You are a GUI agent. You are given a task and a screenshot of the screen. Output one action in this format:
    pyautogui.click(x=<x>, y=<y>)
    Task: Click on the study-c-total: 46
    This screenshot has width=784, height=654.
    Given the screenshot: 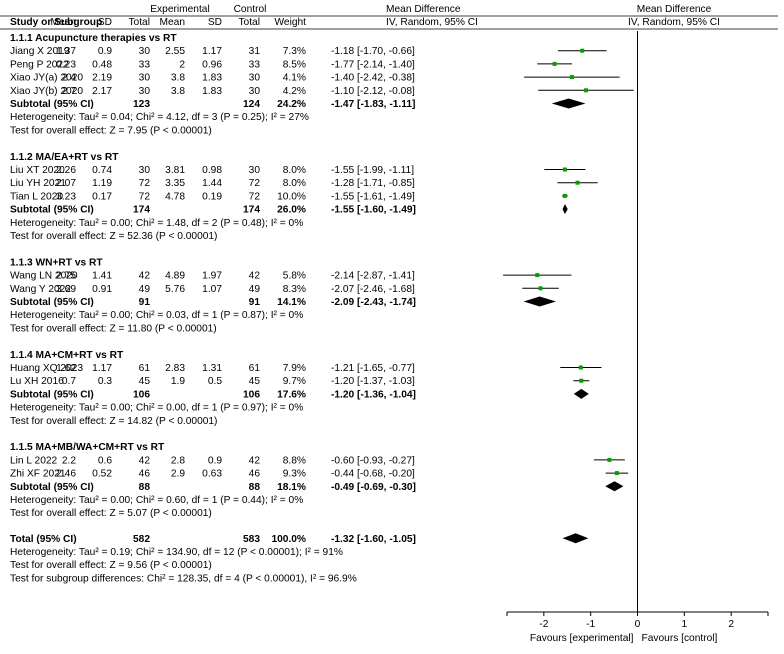 What is the action you would take?
    pyautogui.click(x=255, y=474)
    